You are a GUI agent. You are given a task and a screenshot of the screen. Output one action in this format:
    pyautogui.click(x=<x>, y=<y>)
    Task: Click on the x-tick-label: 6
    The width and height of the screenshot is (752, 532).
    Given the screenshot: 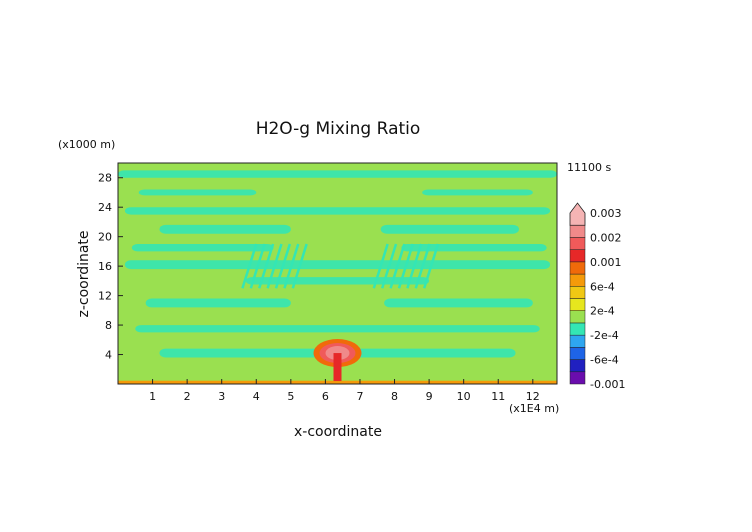 What is the action you would take?
    pyautogui.click(x=325, y=396)
    